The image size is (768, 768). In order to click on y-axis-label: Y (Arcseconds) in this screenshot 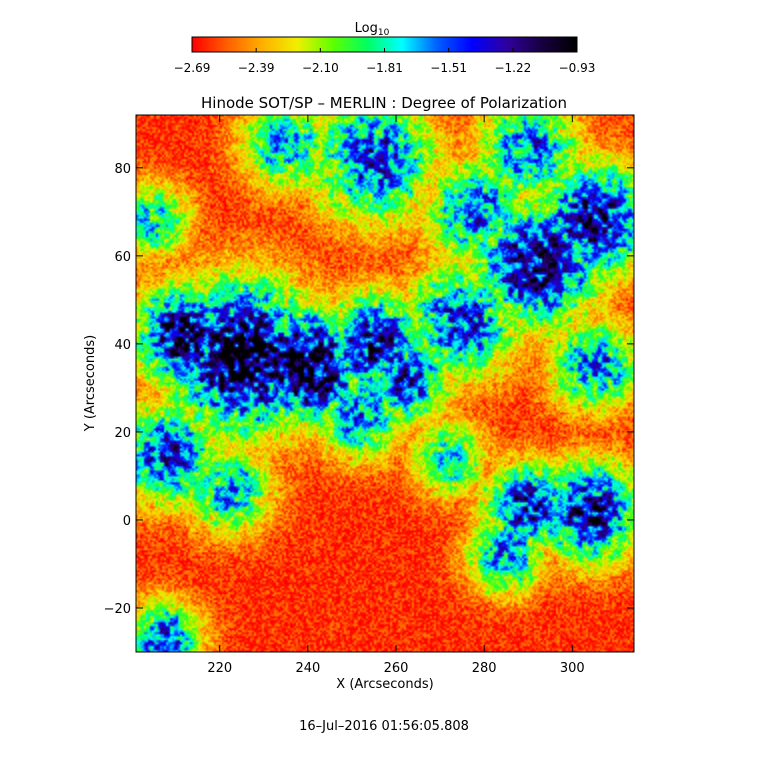, I will do `click(90, 383)`.